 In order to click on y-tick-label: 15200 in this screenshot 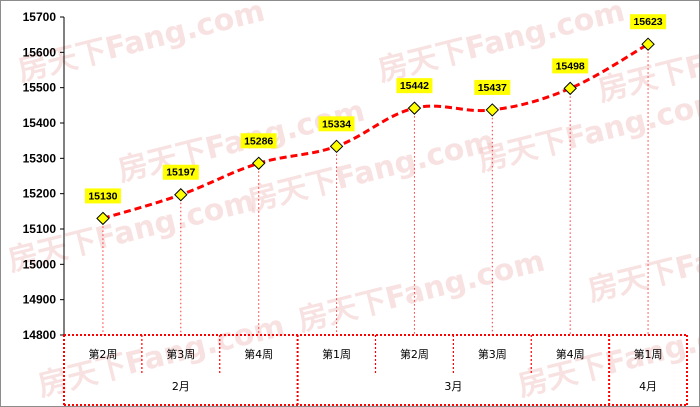, I will do `click(40, 194)`.